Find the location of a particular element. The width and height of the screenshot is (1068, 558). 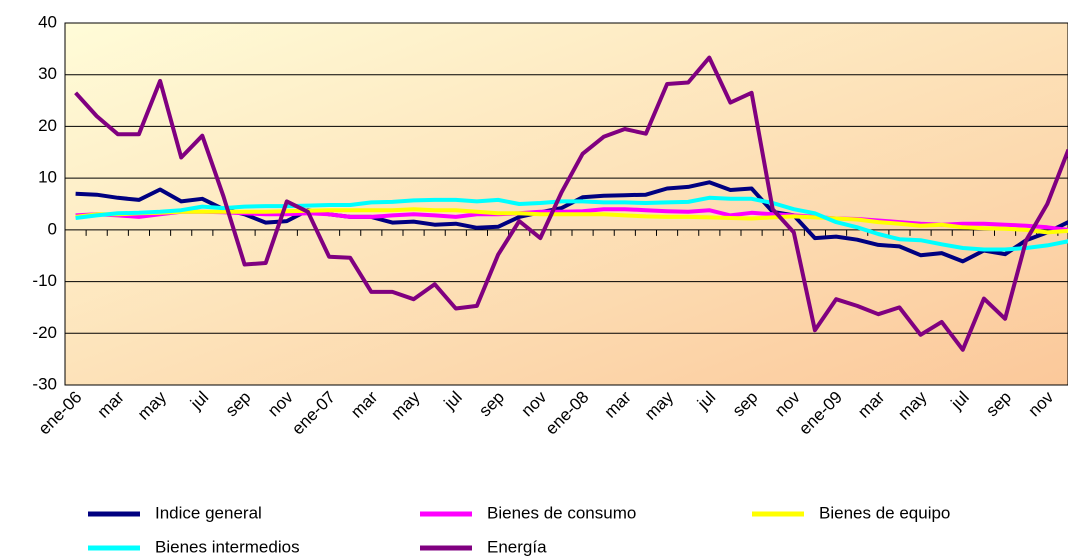

y-tick-label: 20 is located at coordinates (47, 125).